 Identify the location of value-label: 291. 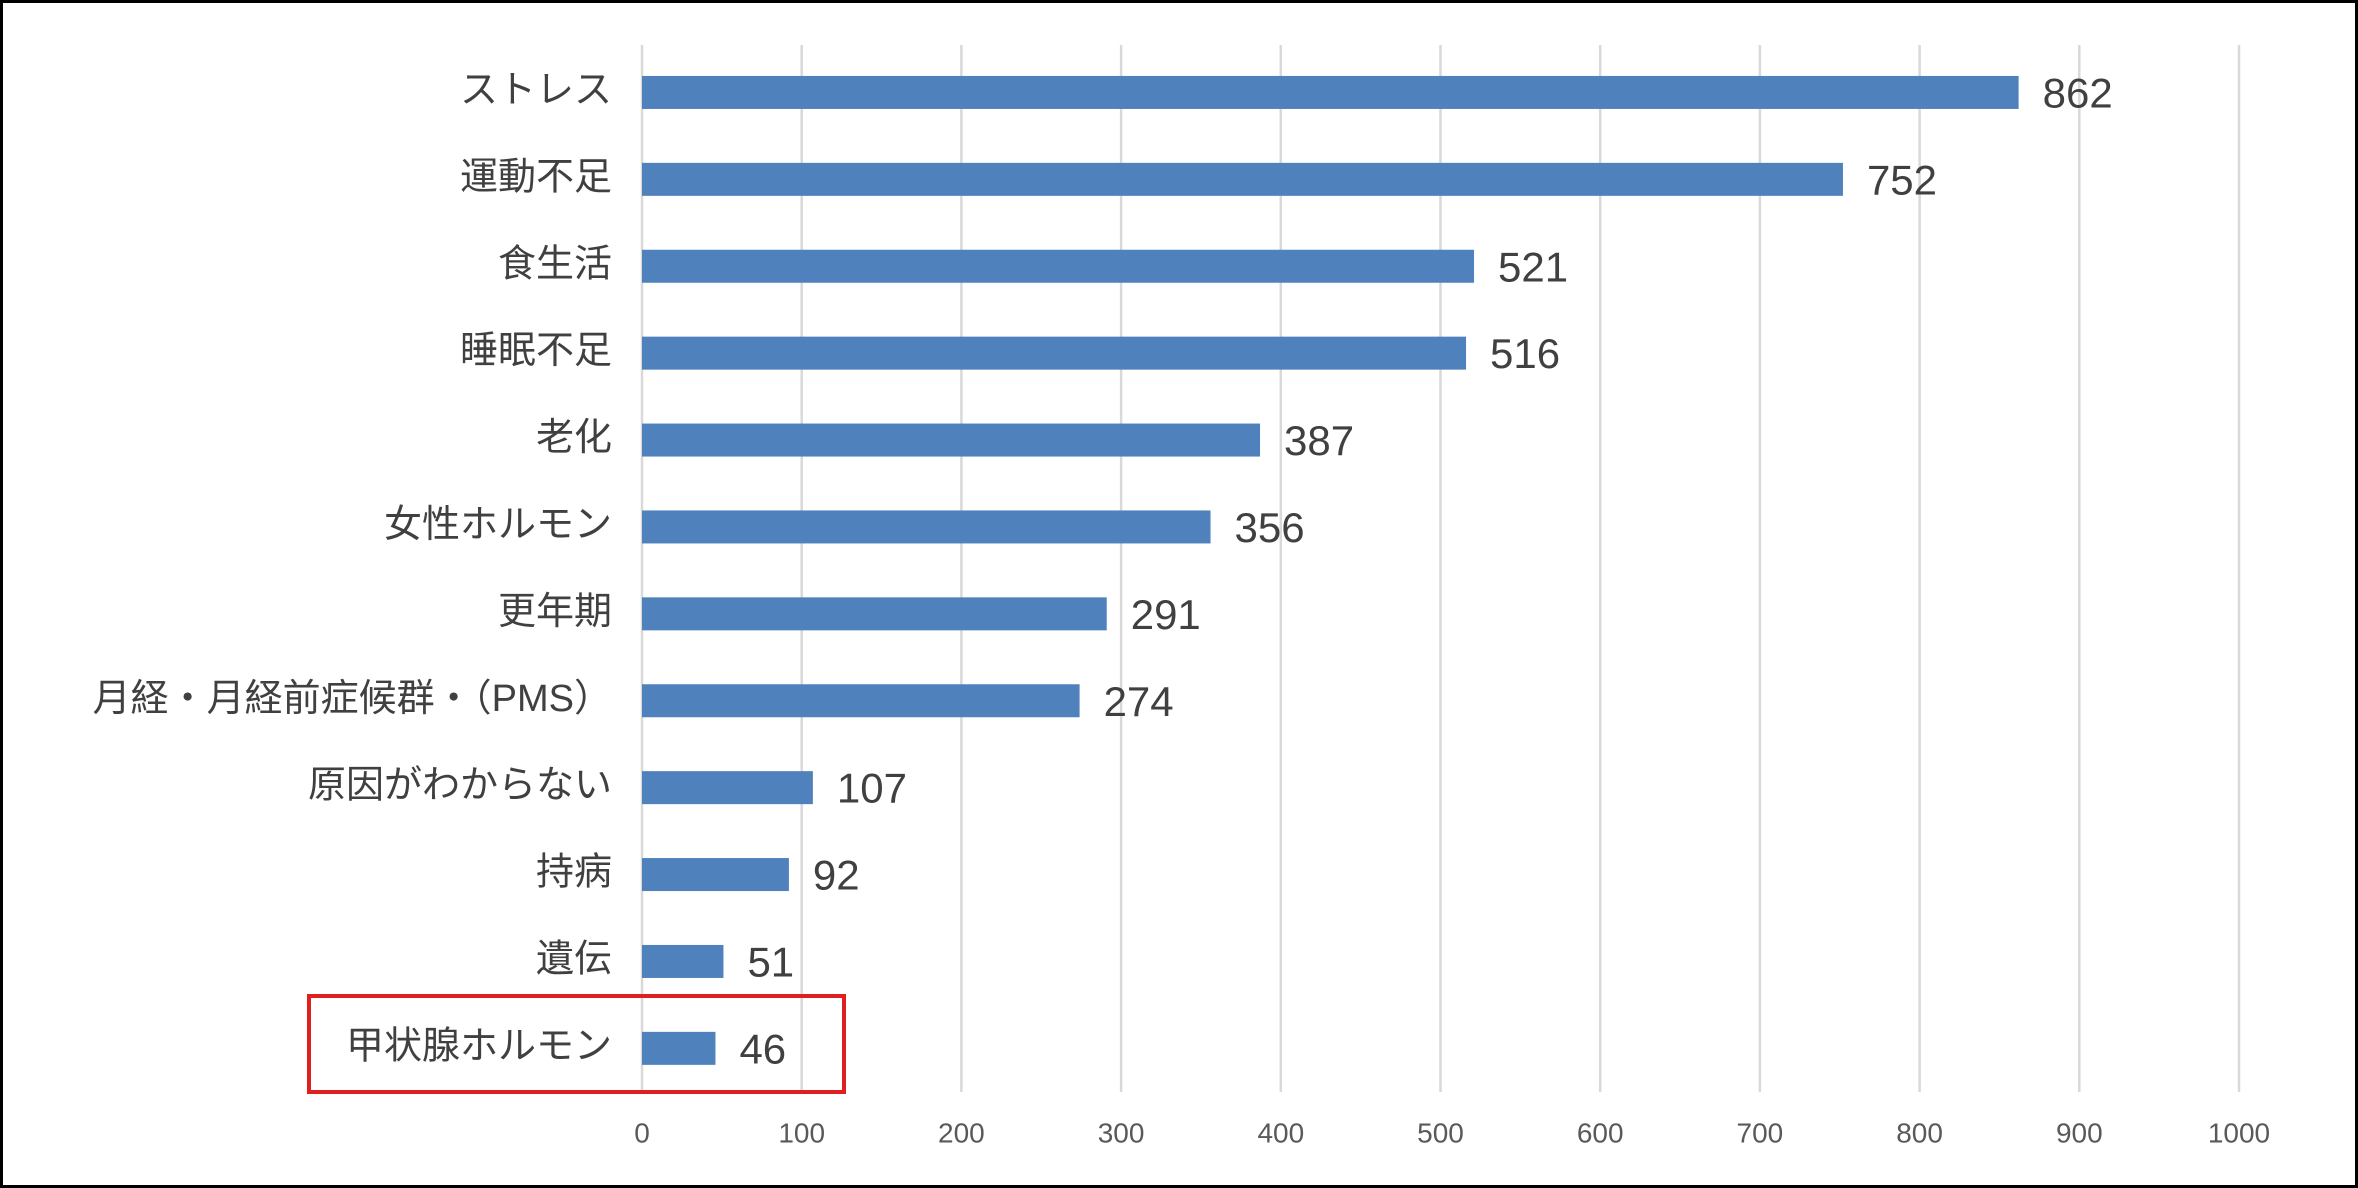
(1166, 614).